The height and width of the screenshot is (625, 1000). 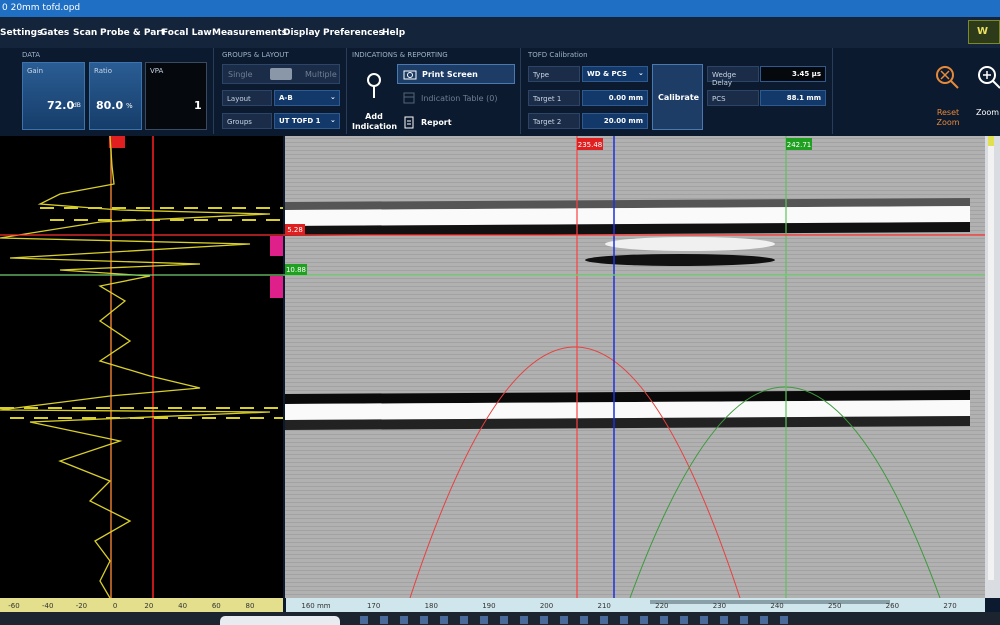 I want to click on value: WD & PCS, so click(x=607, y=74).